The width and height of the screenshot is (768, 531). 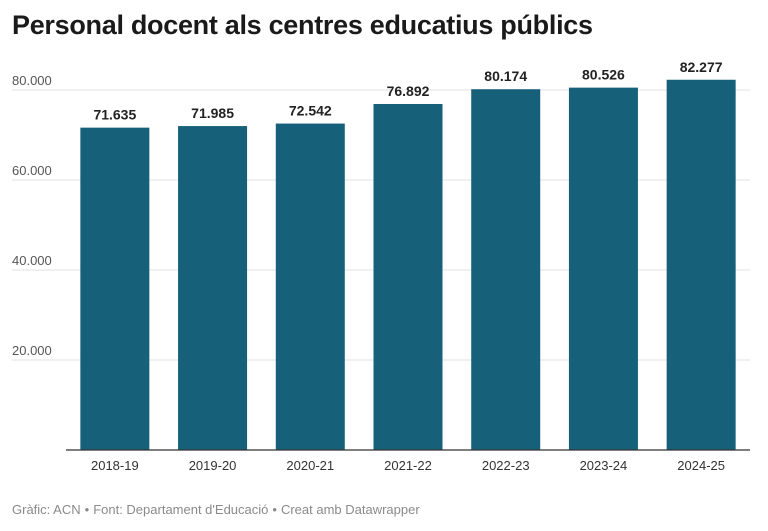 I want to click on y-tick-label: 80.000, so click(x=32, y=80).